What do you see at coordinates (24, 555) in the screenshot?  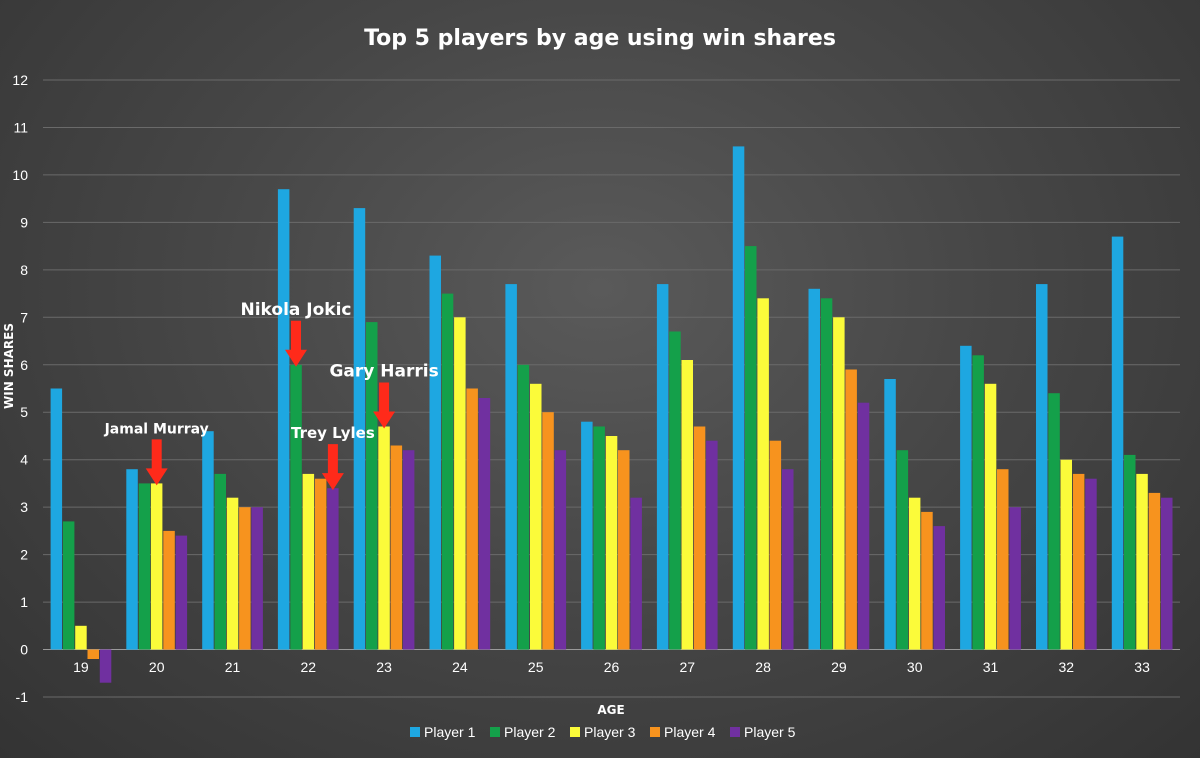 I see `y-tick-label: 2` at bounding box center [24, 555].